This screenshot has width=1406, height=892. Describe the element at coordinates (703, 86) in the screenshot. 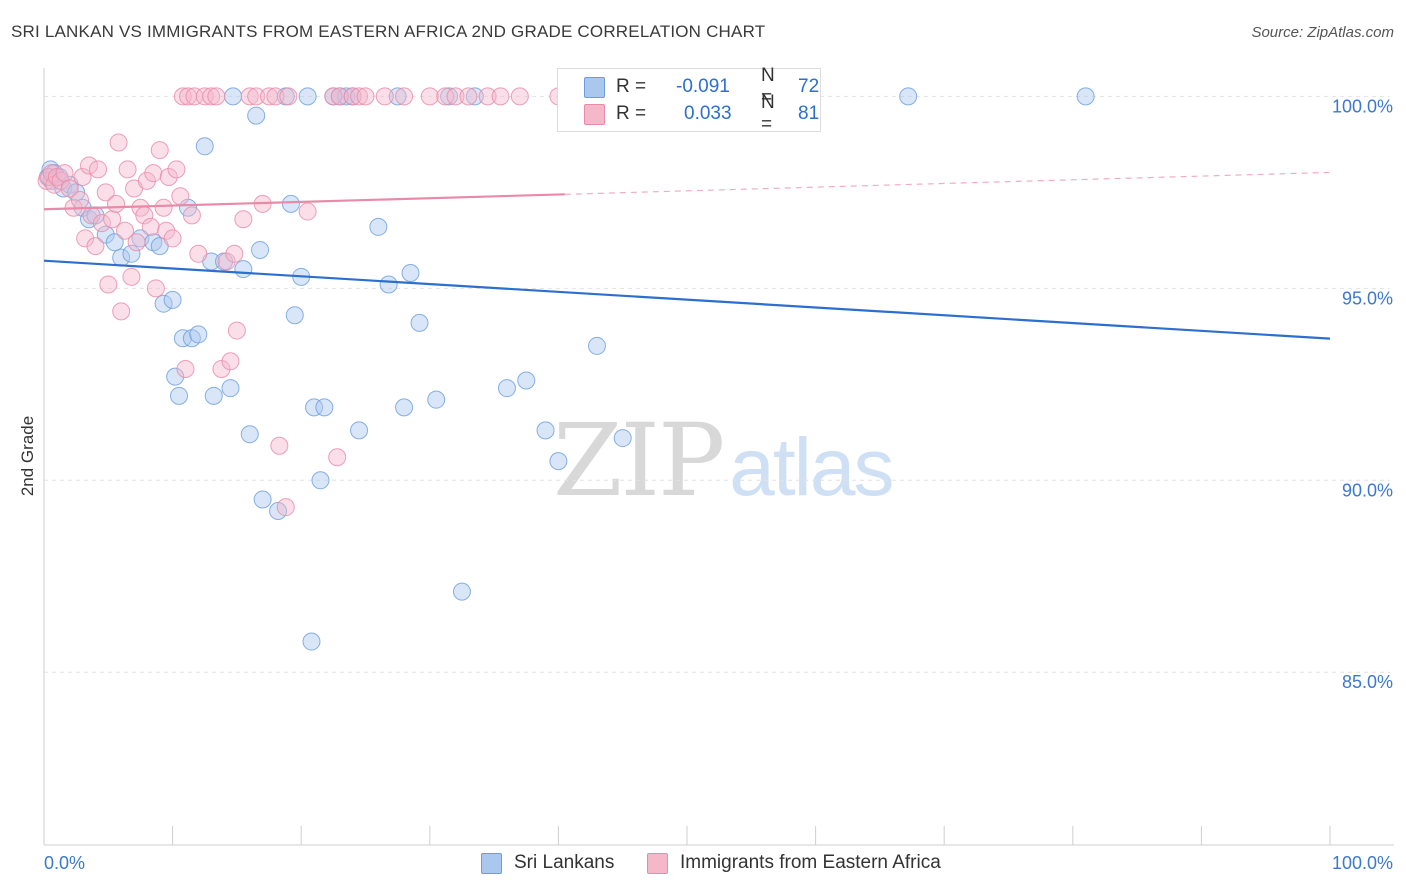

I see `legend-r-value: -0.091` at that location.